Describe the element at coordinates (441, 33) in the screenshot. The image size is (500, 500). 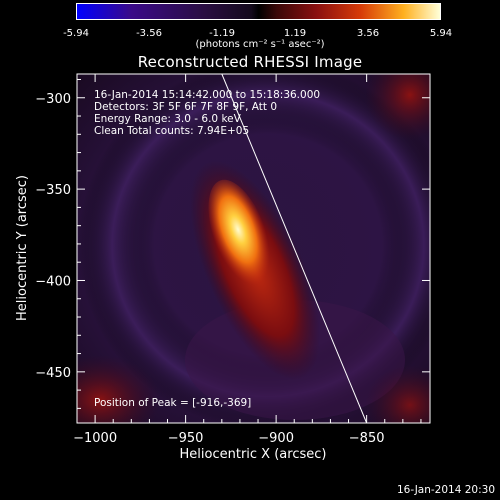
I see `colorbar-tick-label: 5.94` at that location.